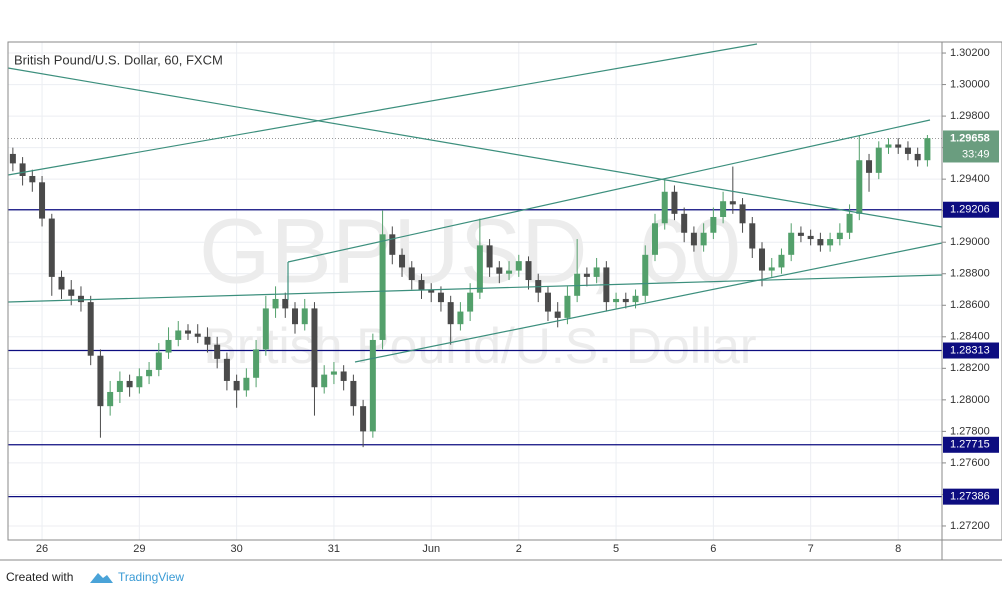  Describe the element at coordinates (151, 577) in the screenshot. I see `footer-brand: TradingView` at that location.